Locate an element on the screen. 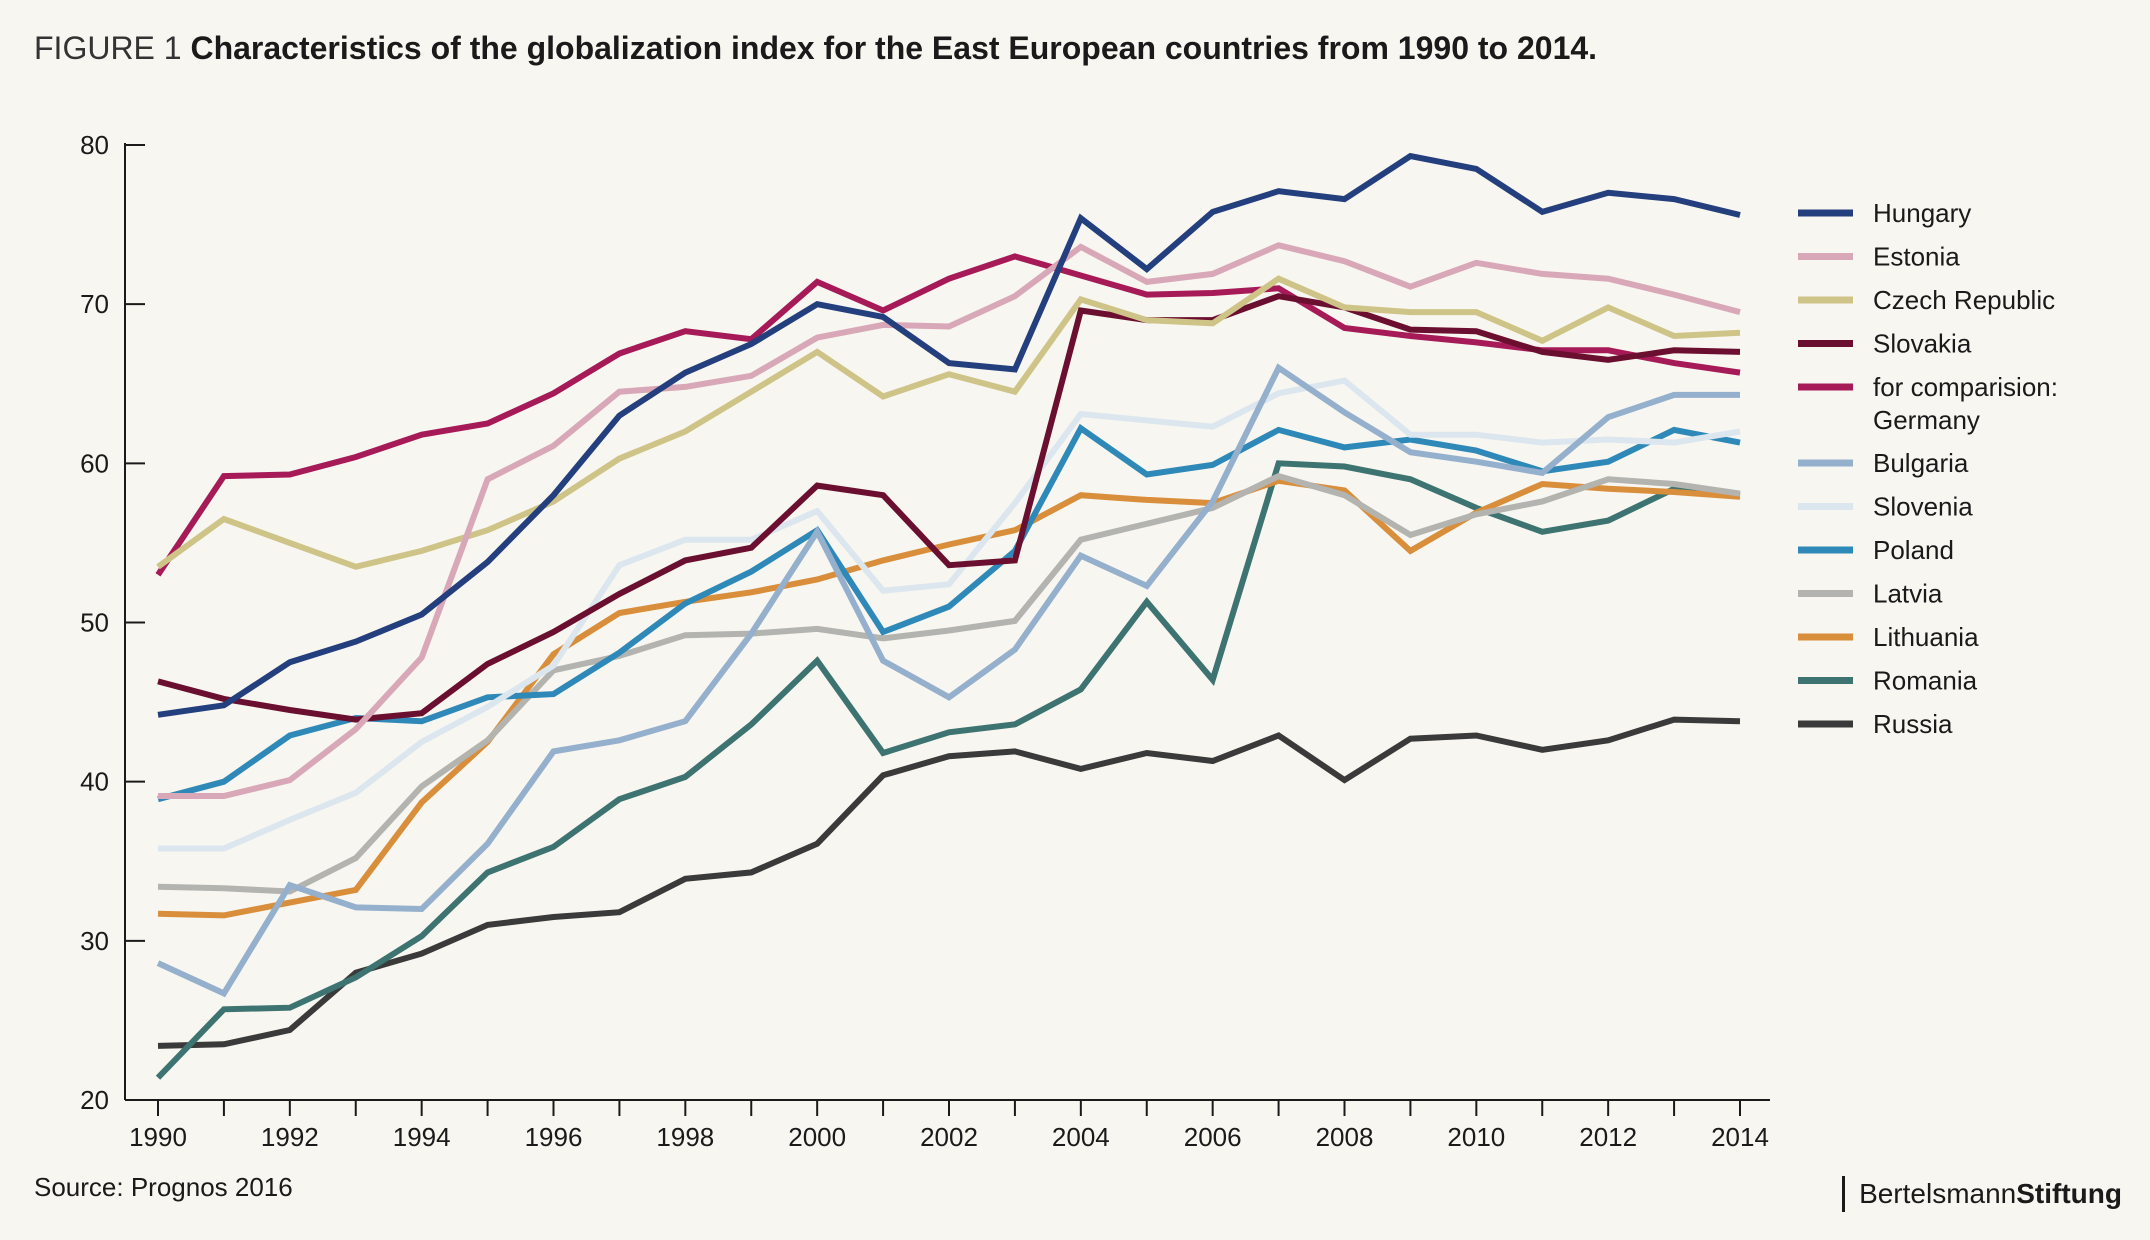 This screenshot has width=2150, height=1240. x-tick-label-1994: 1994 is located at coordinates (422, 1137).